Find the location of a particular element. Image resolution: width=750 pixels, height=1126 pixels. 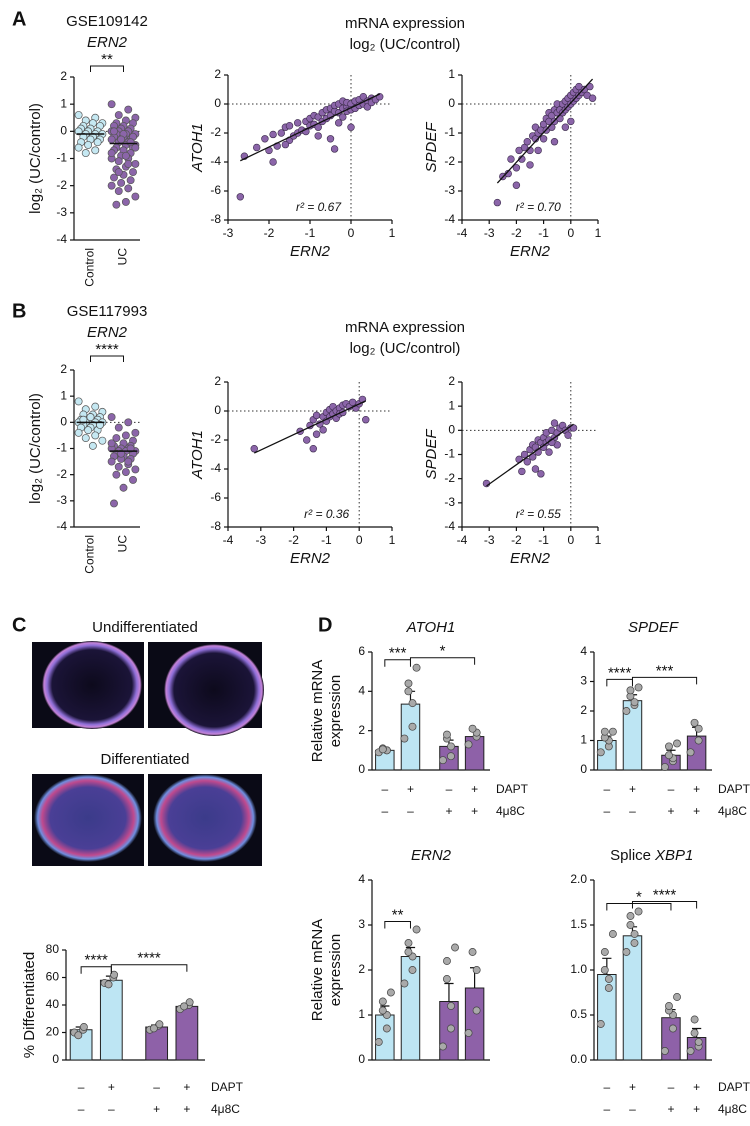

panel-letter: A is located at coordinates (19, 19).